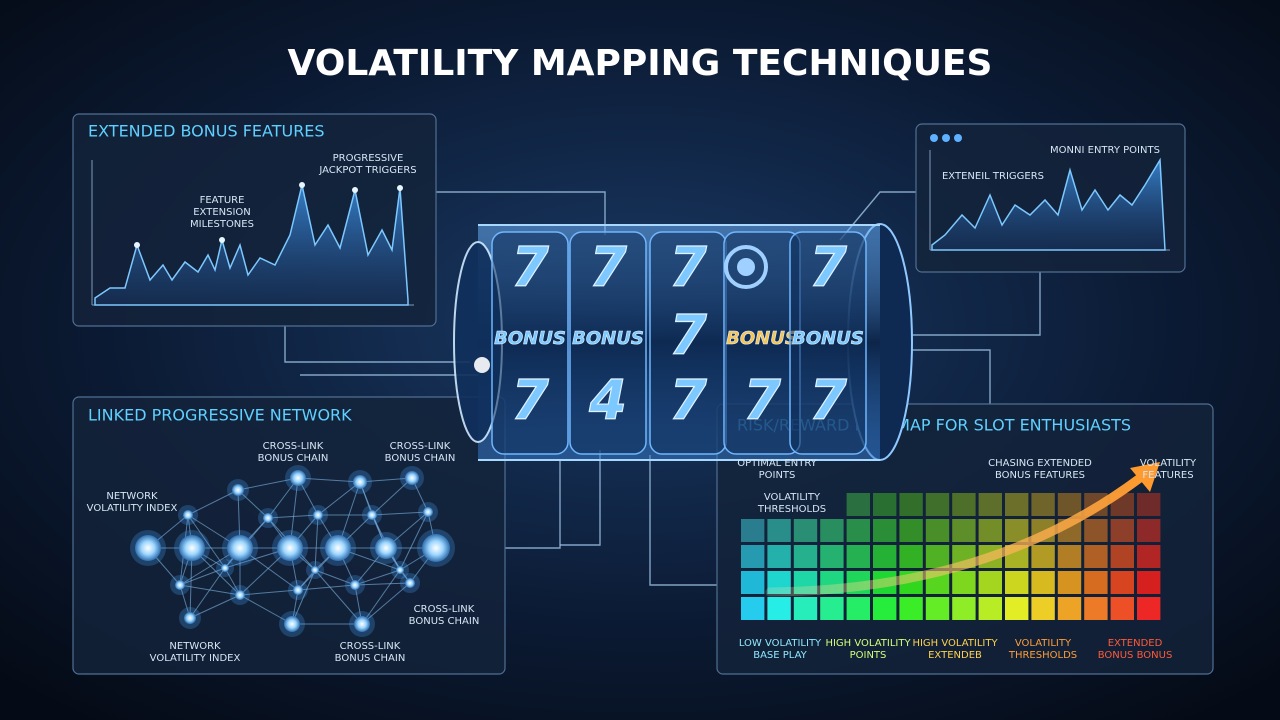  What do you see at coordinates (1042, 655) in the screenshot?
I see `label: THRESHOLDS` at bounding box center [1042, 655].